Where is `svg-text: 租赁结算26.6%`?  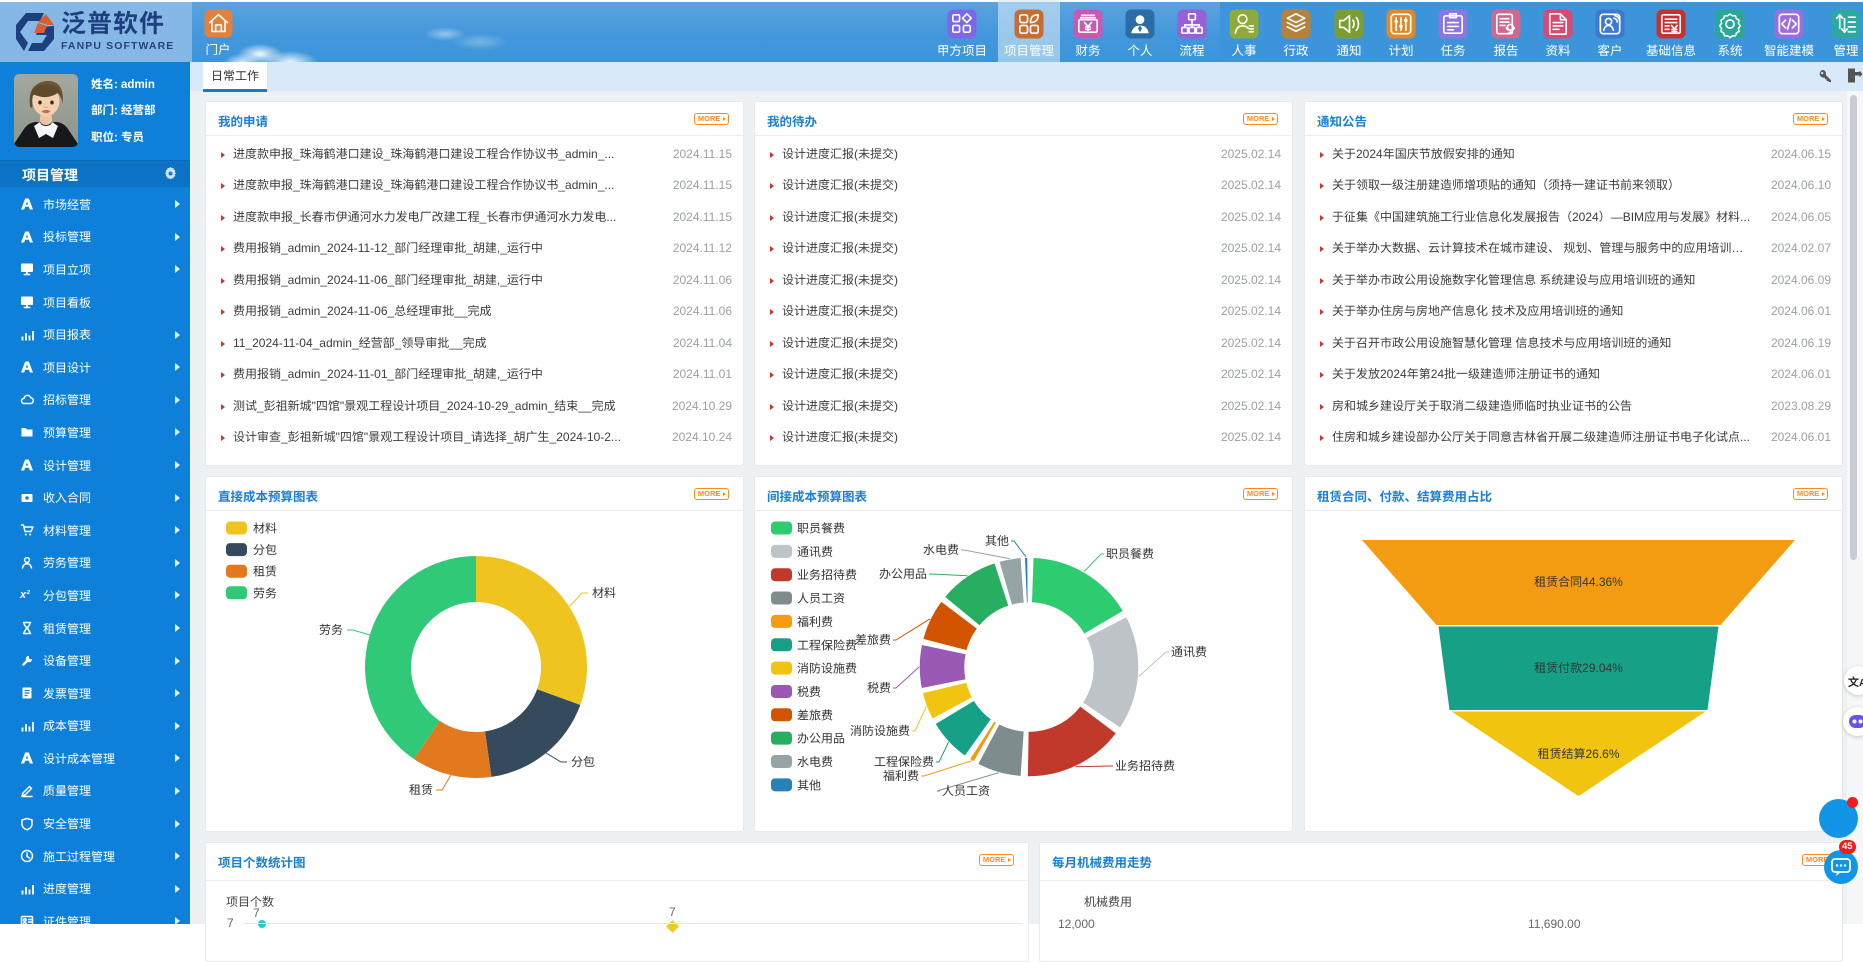
svg-text: 租赁结算26.6% is located at coordinates (1578, 754).